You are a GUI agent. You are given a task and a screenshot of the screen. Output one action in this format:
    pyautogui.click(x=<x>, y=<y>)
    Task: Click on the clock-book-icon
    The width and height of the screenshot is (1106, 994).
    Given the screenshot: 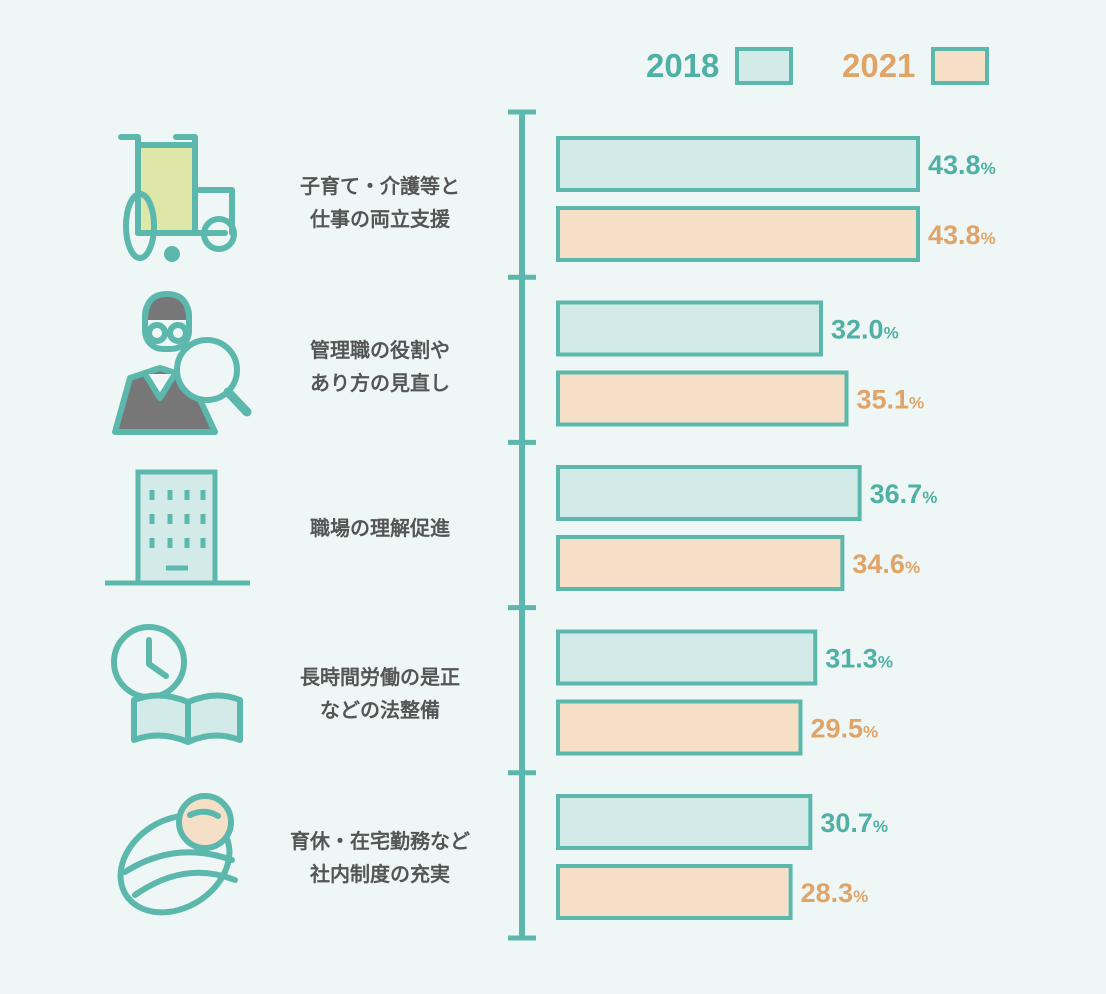 What is the action you would take?
    pyautogui.click(x=177, y=684)
    